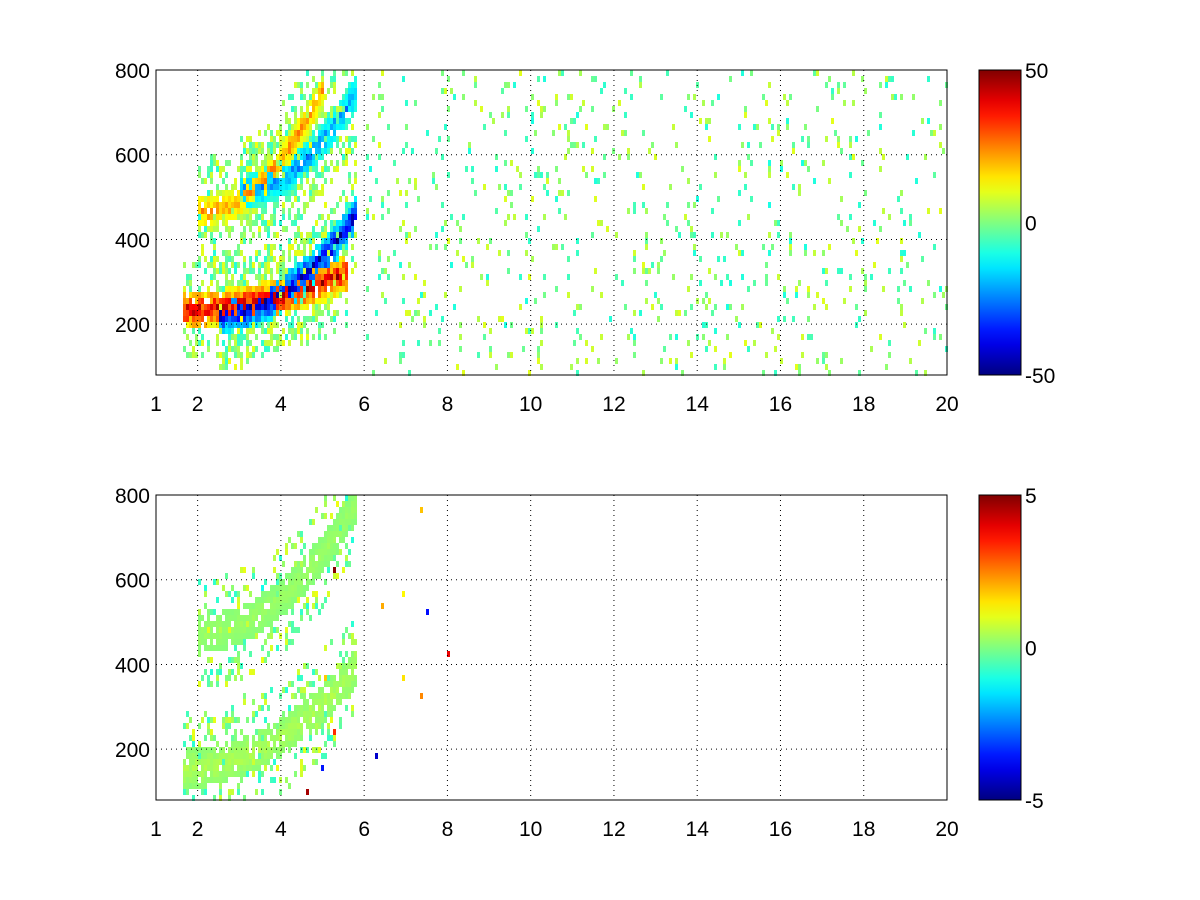 This screenshot has width=1200, height=900. I want to click on y-tick-label: 600, so click(132, 156).